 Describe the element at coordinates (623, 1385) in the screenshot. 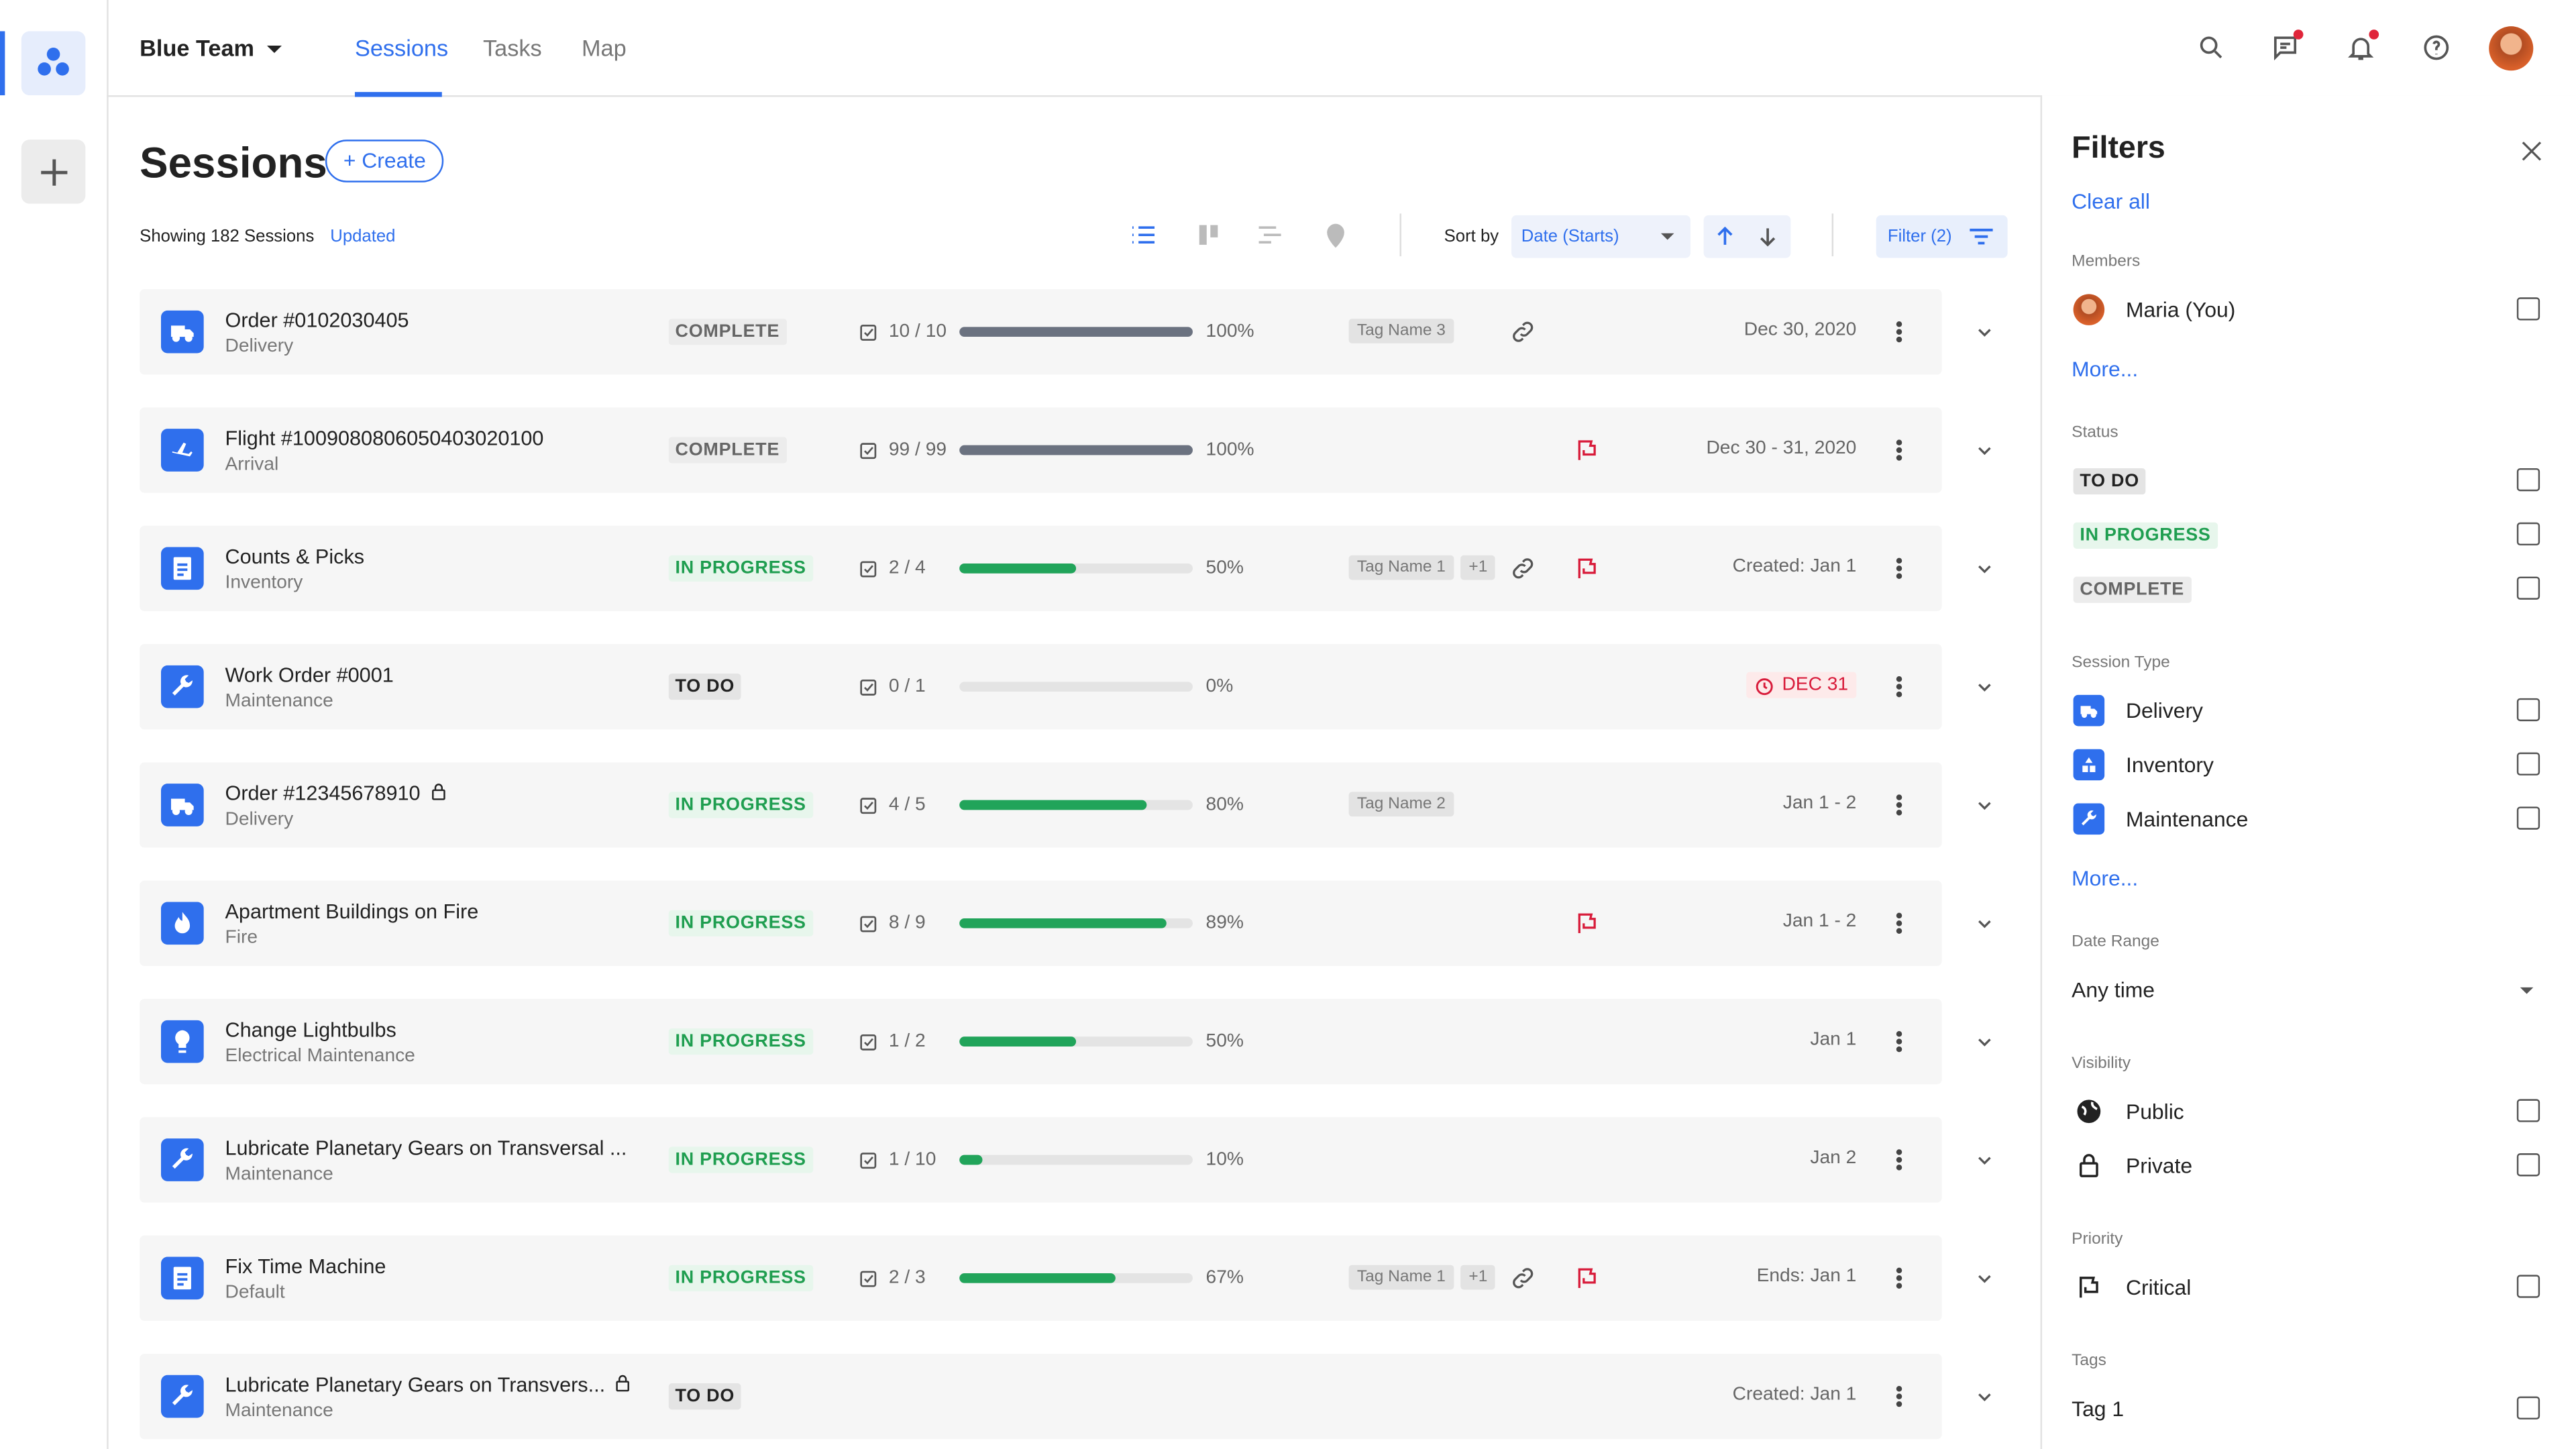

I see `lock-icon` at that location.